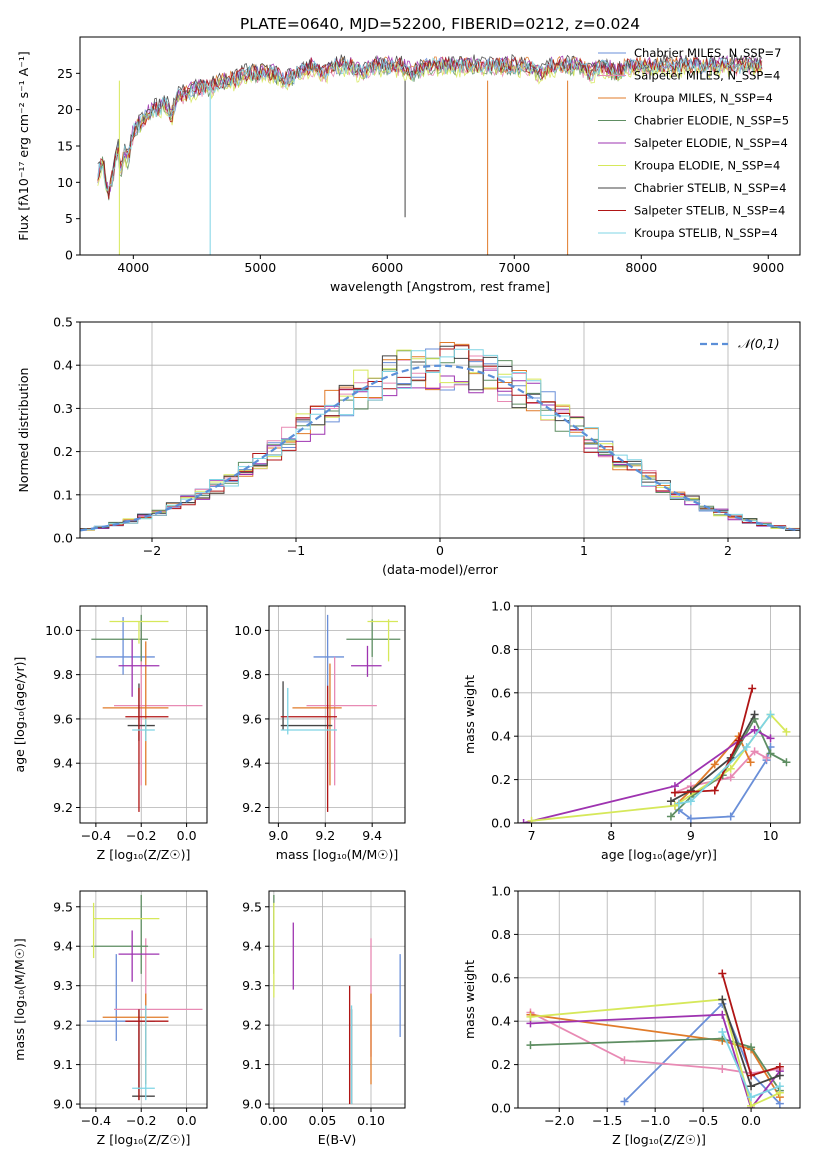 The image size is (819, 1170). I want to click on x-tick-label: 0.05, so click(323, 1120).